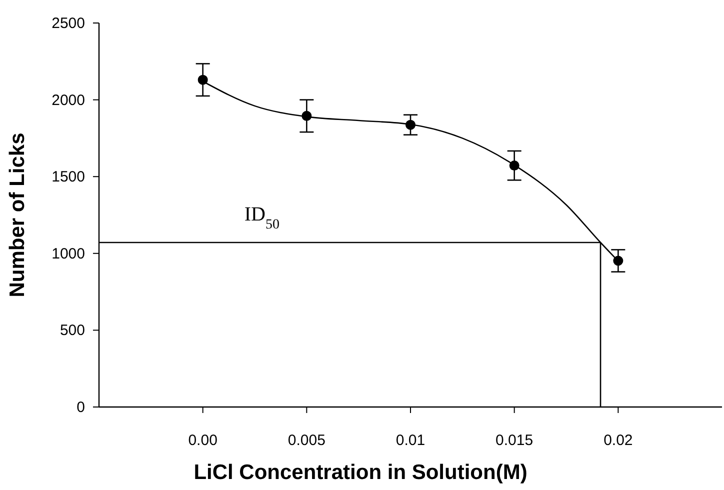 The width and height of the screenshot is (724, 490). Describe the element at coordinates (68, 253) in the screenshot. I see `y-tick-label: 1000` at that location.